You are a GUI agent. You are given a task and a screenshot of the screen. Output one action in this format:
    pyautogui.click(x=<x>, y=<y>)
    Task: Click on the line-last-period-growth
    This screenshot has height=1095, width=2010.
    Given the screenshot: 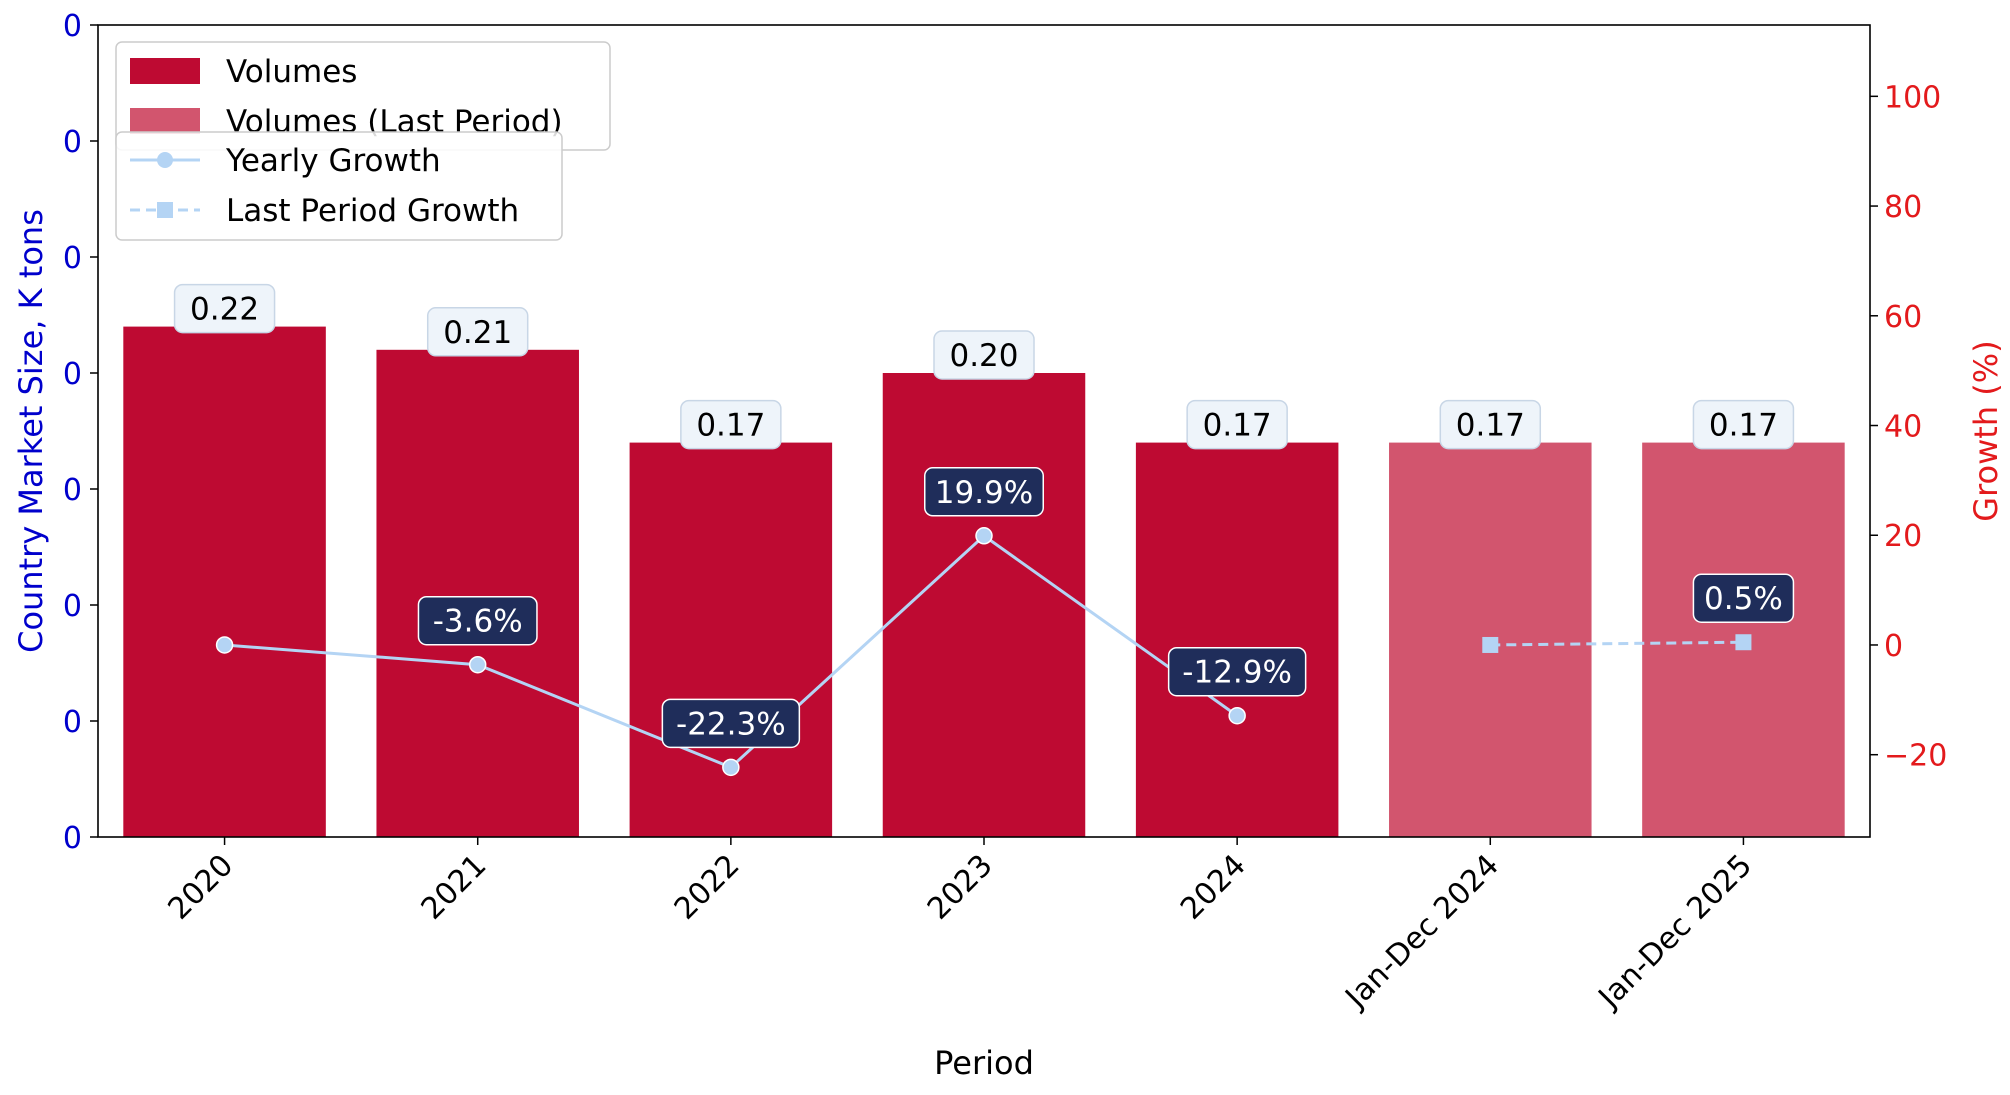 What is the action you would take?
    pyautogui.click(x=1617, y=643)
    